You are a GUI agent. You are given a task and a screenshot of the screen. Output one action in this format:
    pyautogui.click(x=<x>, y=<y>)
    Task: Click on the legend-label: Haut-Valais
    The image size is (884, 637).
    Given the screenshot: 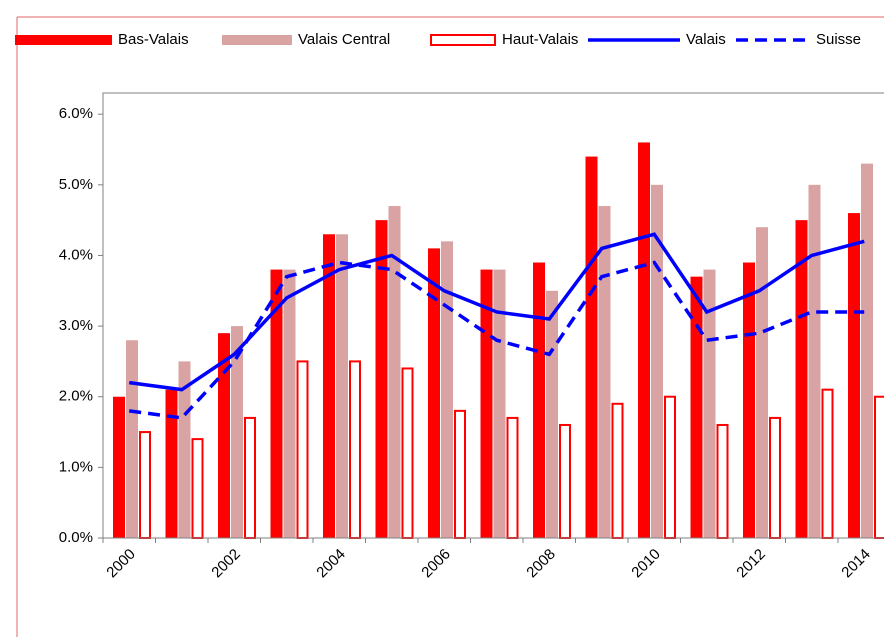 What is the action you would take?
    pyautogui.click(x=540, y=39)
    